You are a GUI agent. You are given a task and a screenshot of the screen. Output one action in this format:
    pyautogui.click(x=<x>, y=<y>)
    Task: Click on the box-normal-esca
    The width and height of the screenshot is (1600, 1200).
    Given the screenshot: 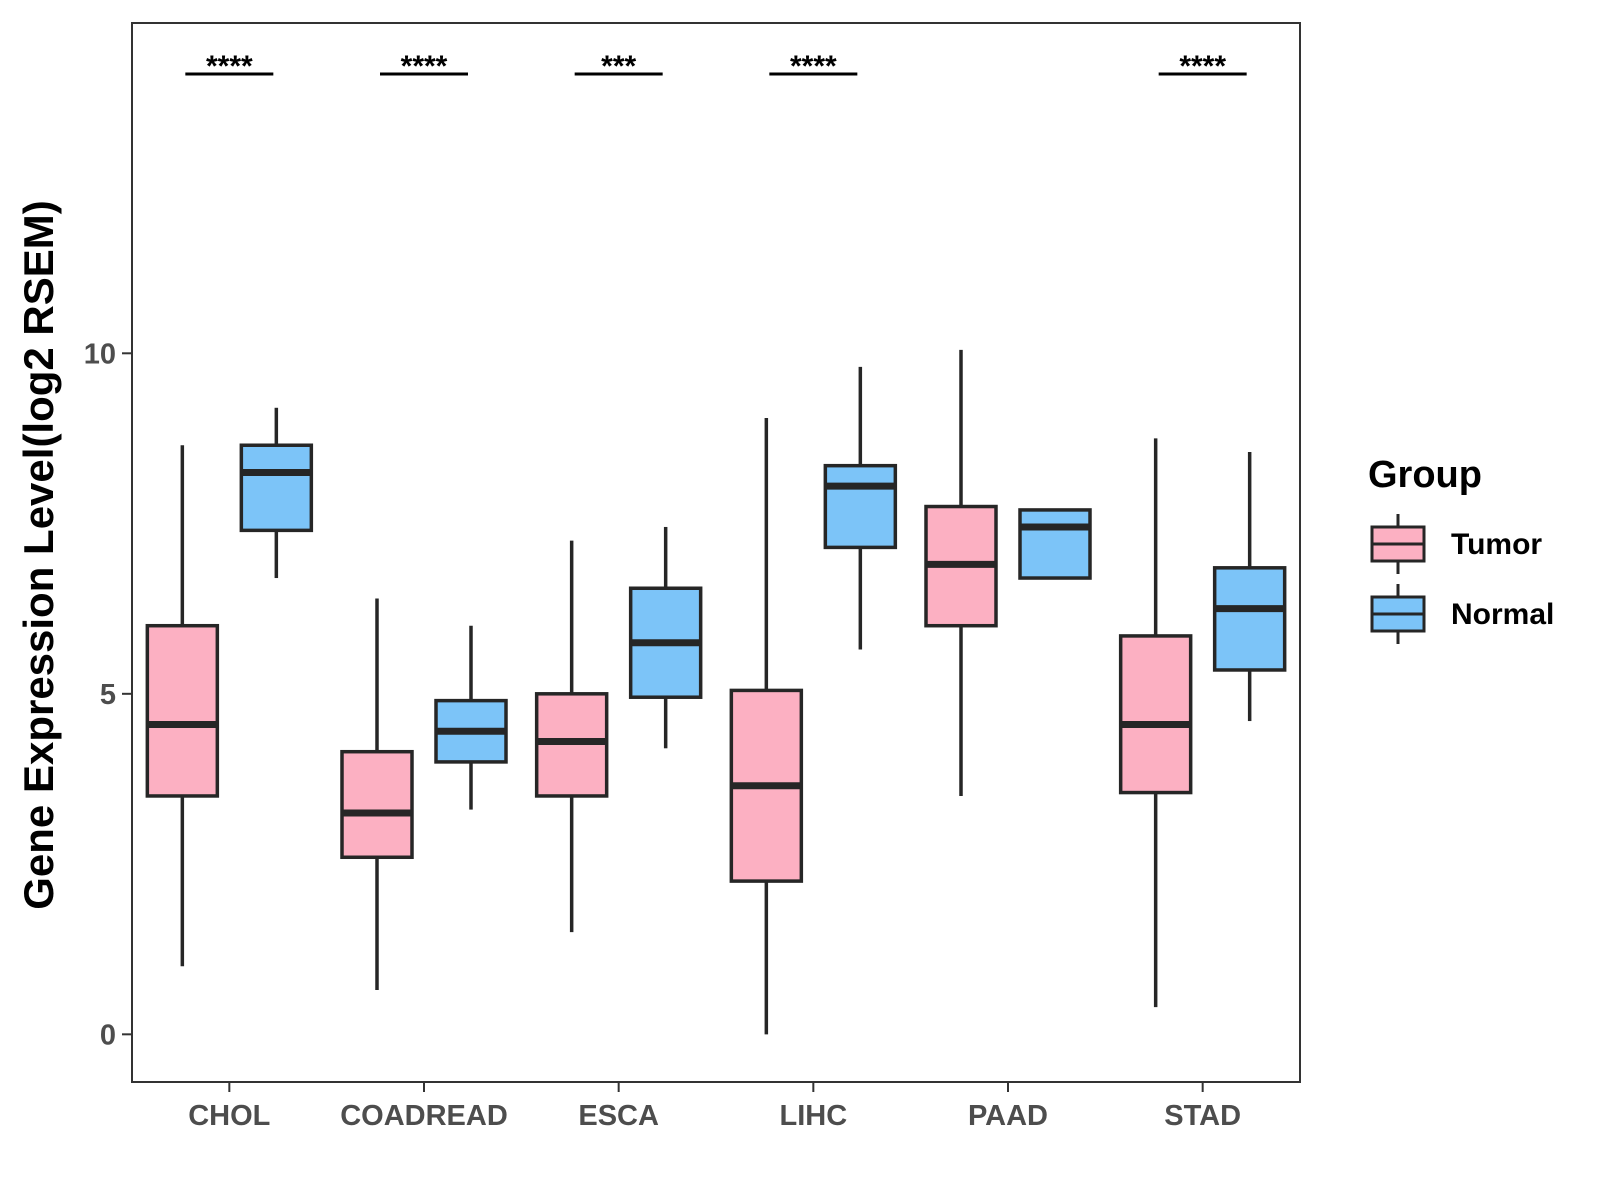 What is the action you would take?
    pyautogui.click(x=665, y=637)
    